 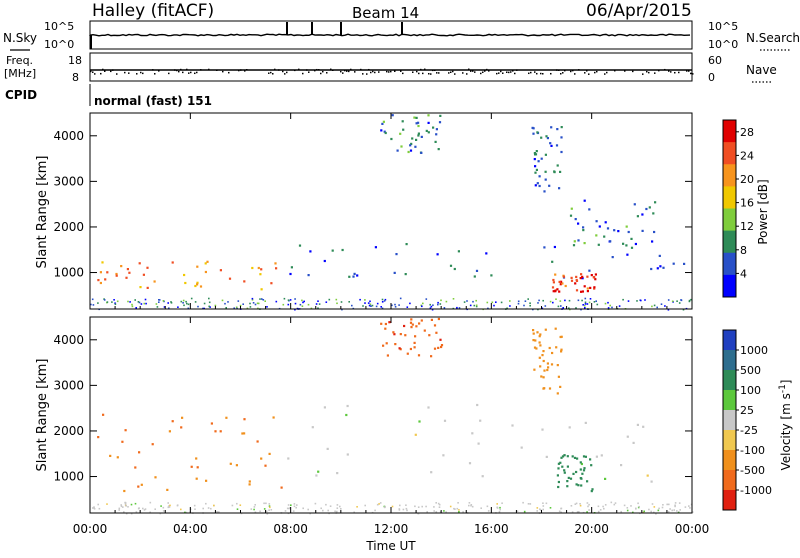 What do you see at coordinates (723, 44) in the screenshot?
I see `noise-tick-right-bottom: 10^0` at bounding box center [723, 44].